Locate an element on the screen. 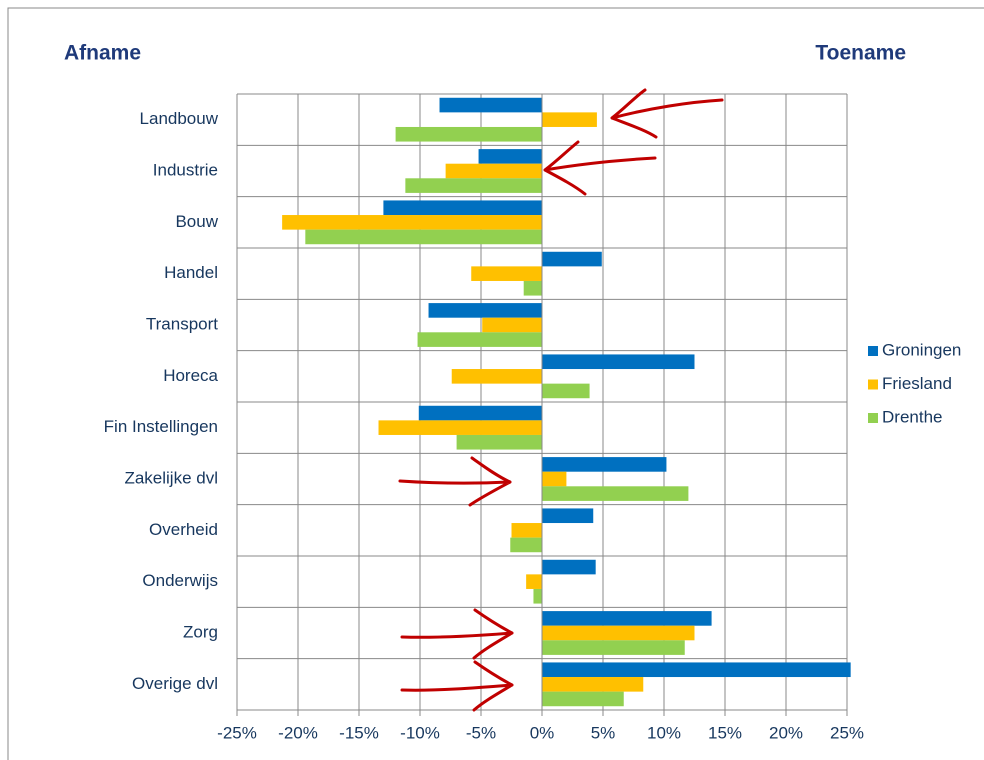  y-tick-label: Bouw is located at coordinates (196, 221).